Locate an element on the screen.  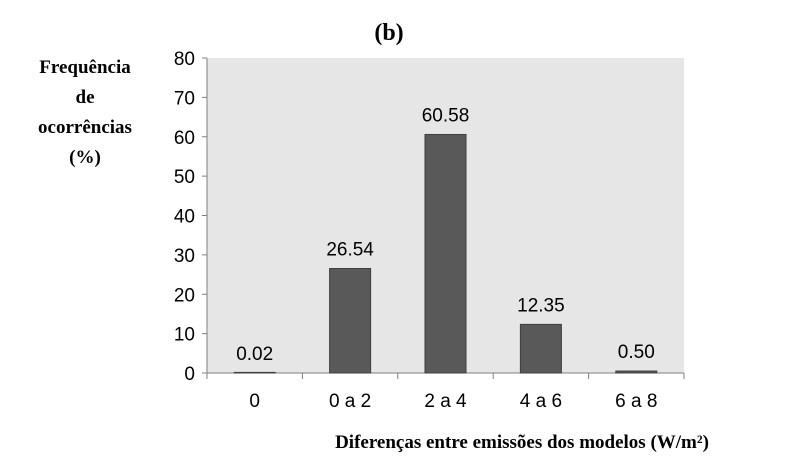
y-axis-label-line-2: de is located at coordinates (85, 97).